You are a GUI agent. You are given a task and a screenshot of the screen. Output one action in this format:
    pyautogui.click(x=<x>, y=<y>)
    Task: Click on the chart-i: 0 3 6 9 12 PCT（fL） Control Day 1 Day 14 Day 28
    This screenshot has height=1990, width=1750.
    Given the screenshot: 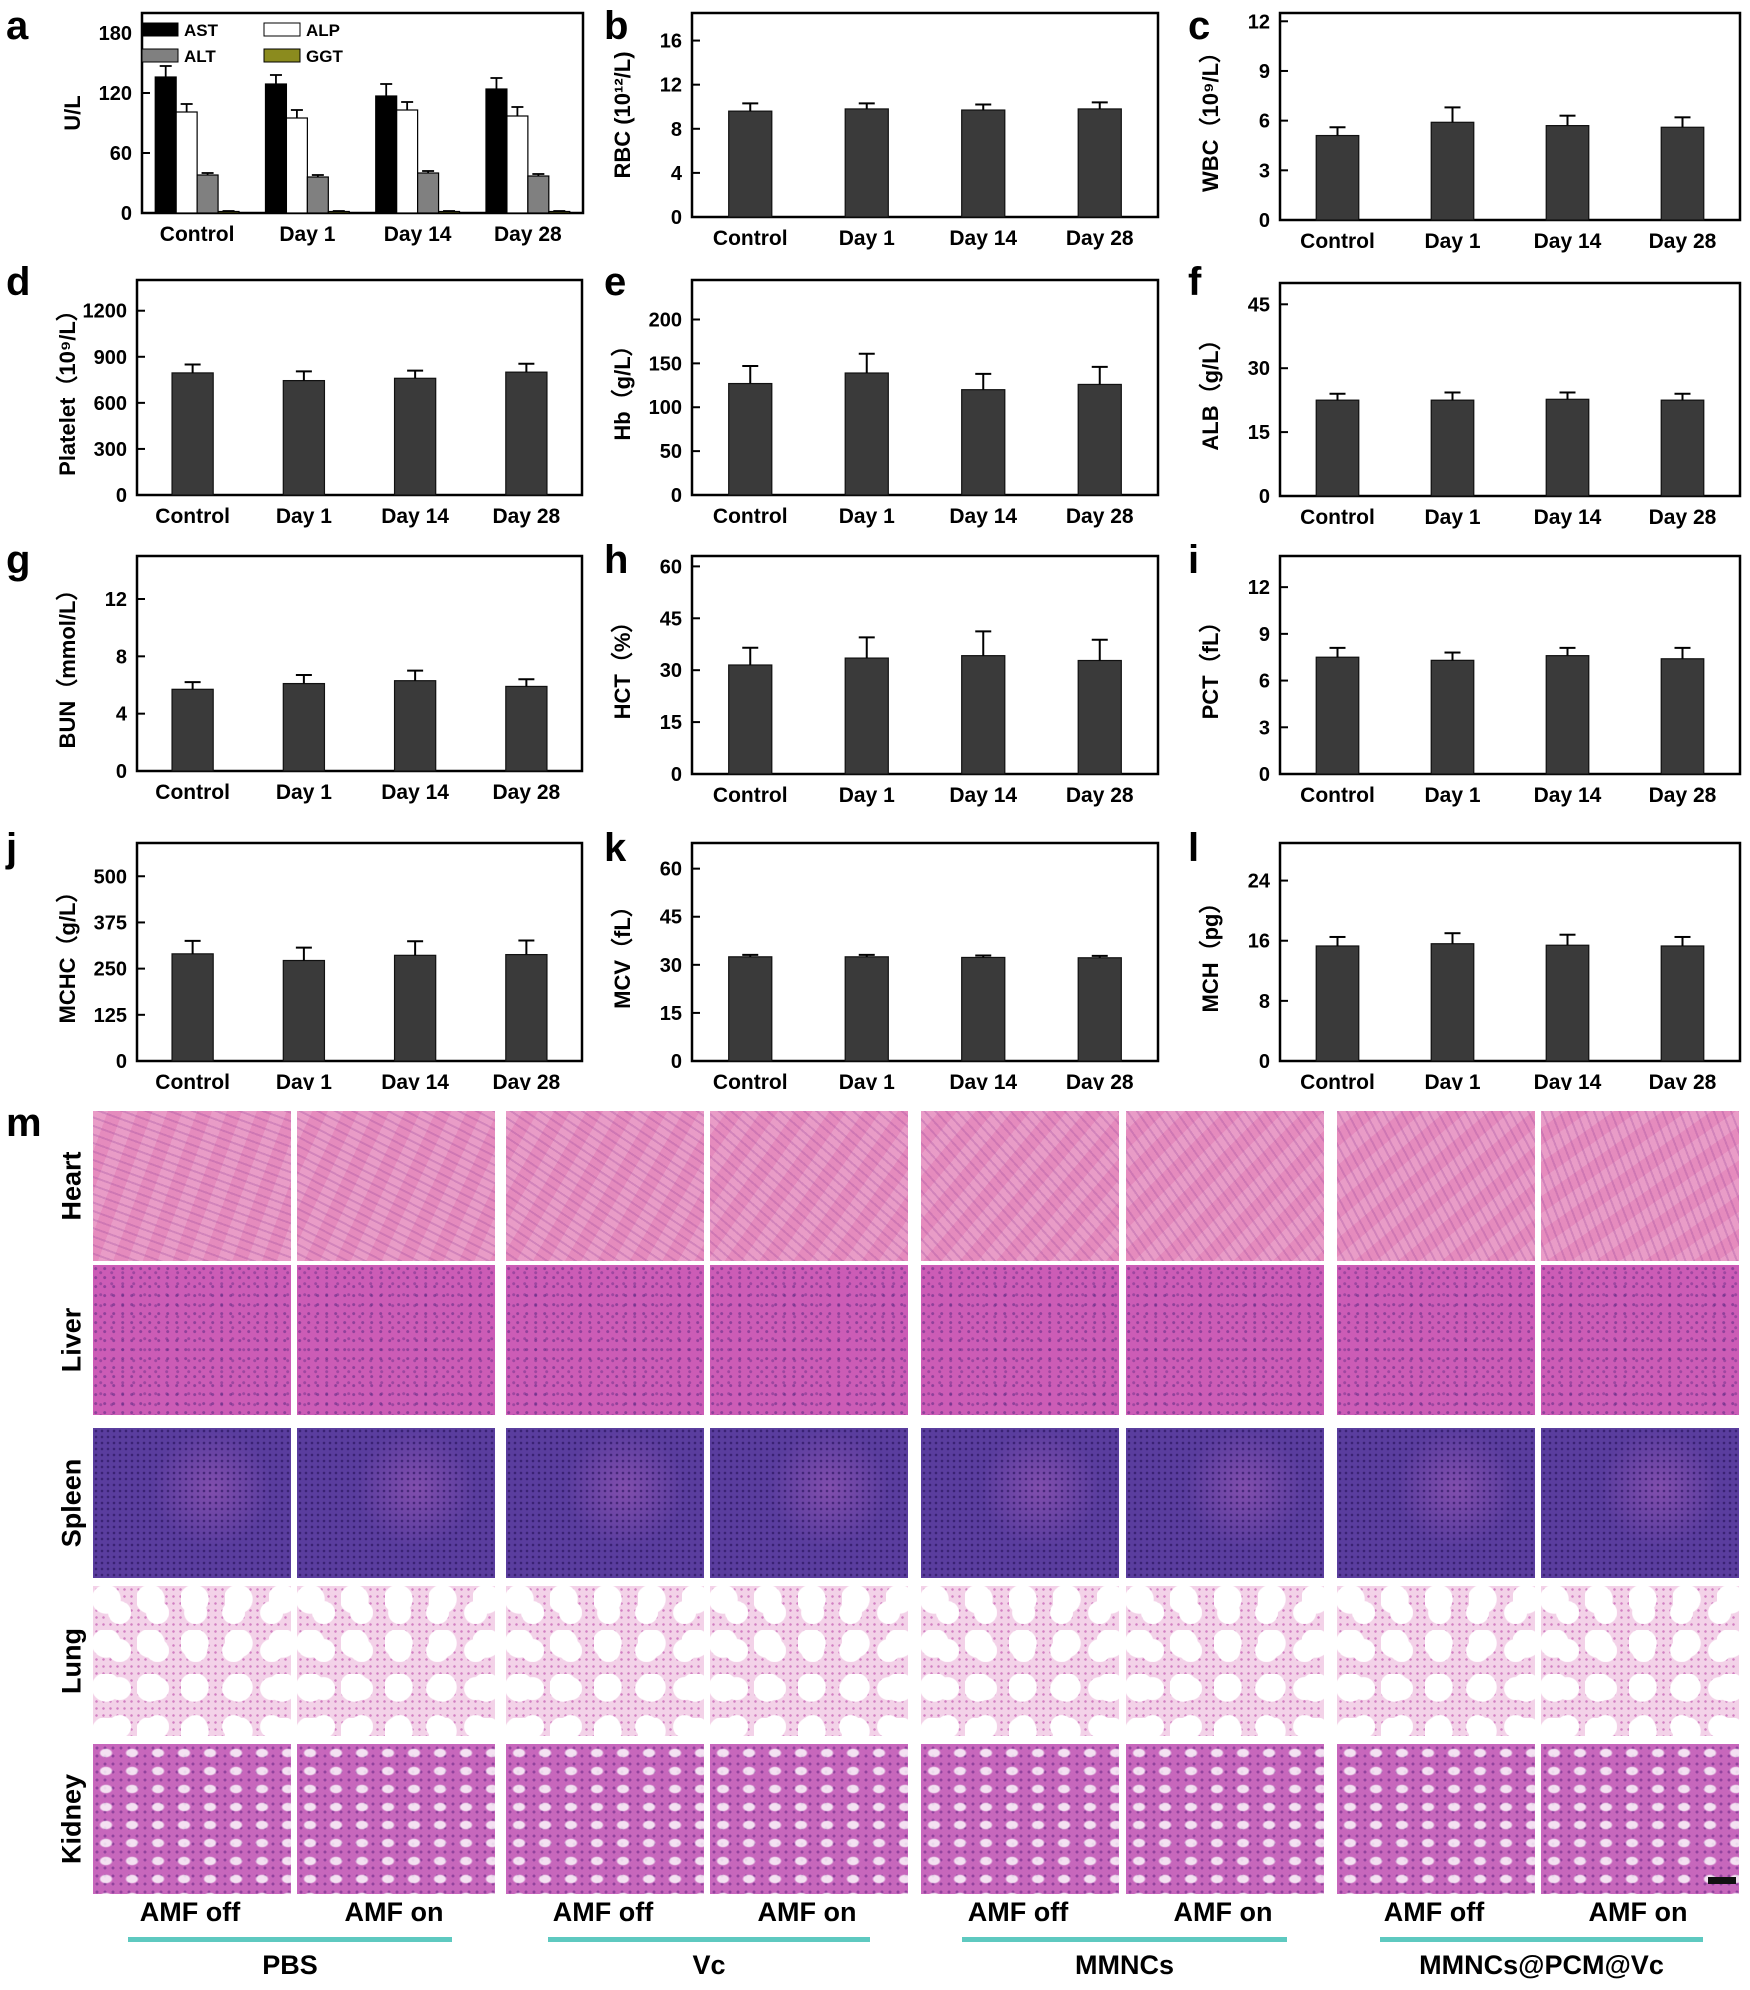 What is the action you would take?
    pyautogui.click(x=1470, y=680)
    